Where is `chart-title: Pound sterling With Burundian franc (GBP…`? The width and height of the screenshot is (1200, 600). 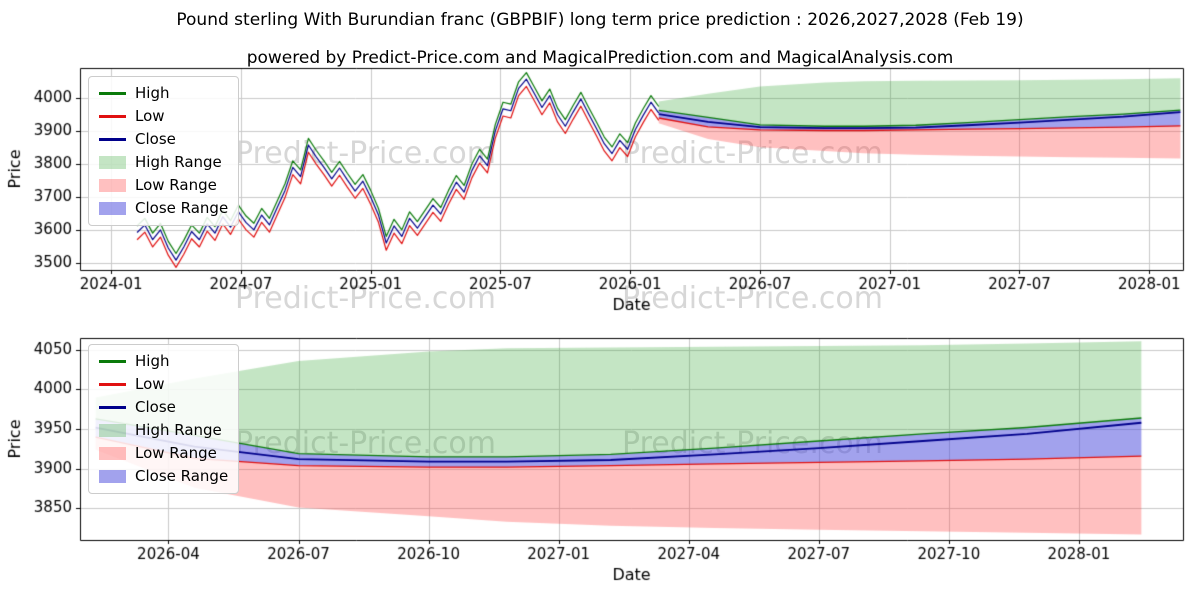
chart-title: Pound sterling With Burundian franc (GBP… is located at coordinates (600, 20).